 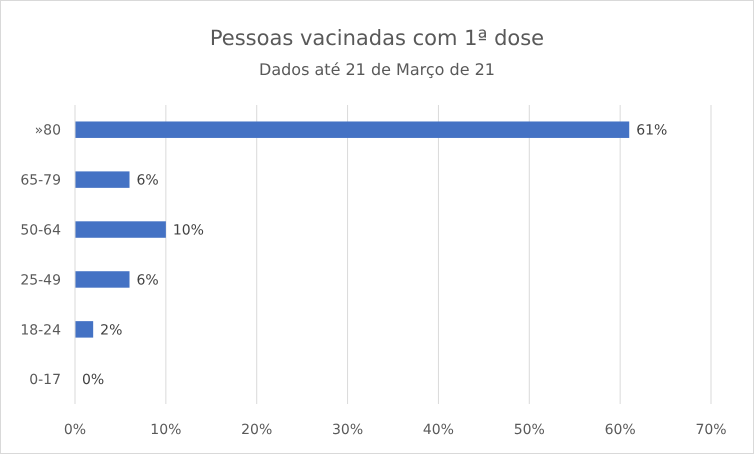 I want to click on x-tick-label: 30%, so click(x=348, y=430).